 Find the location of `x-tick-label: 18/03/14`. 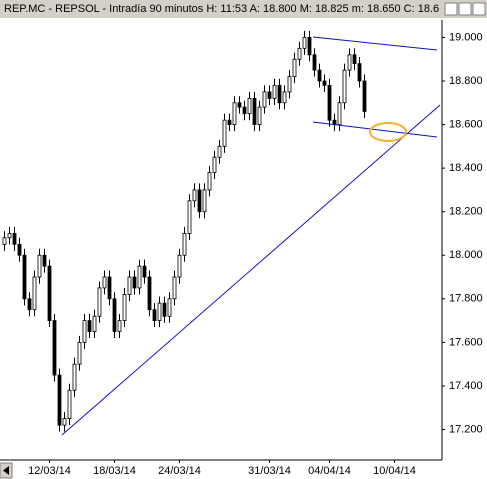

x-tick-label: 18/03/14 is located at coordinates (114, 471).